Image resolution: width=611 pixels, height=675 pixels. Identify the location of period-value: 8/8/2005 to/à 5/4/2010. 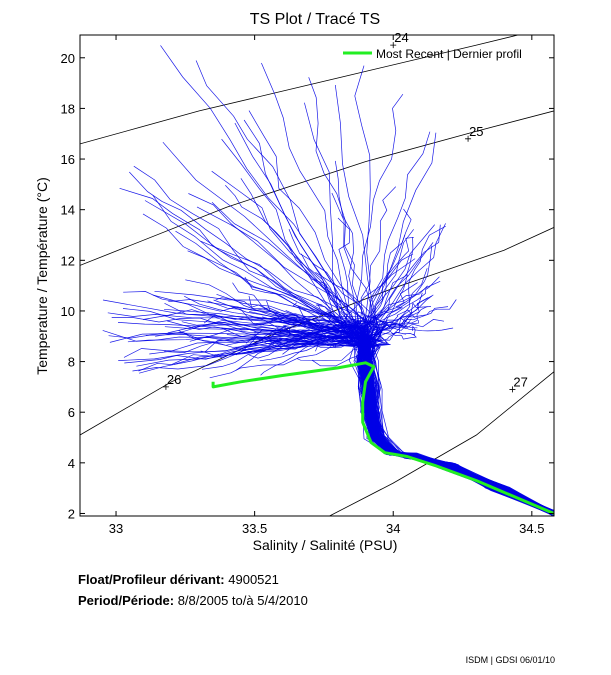
(242, 600).